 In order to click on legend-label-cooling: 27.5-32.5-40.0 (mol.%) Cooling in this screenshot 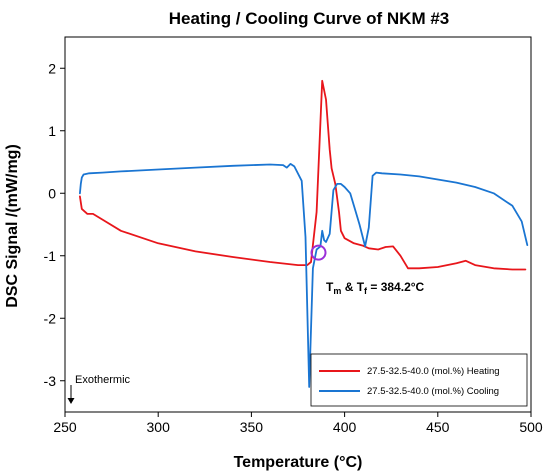, I will do `click(433, 391)`.